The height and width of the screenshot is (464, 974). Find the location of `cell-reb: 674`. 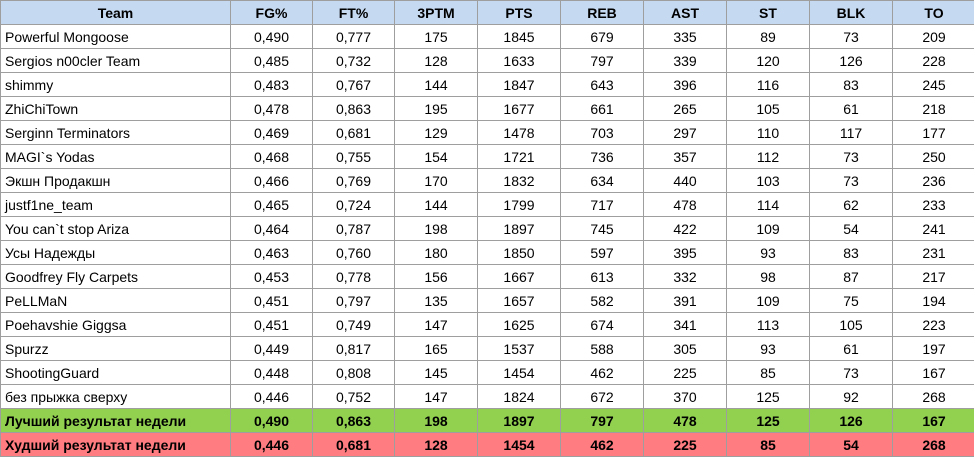

cell-reb: 674 is located at coordinates (602, 324).